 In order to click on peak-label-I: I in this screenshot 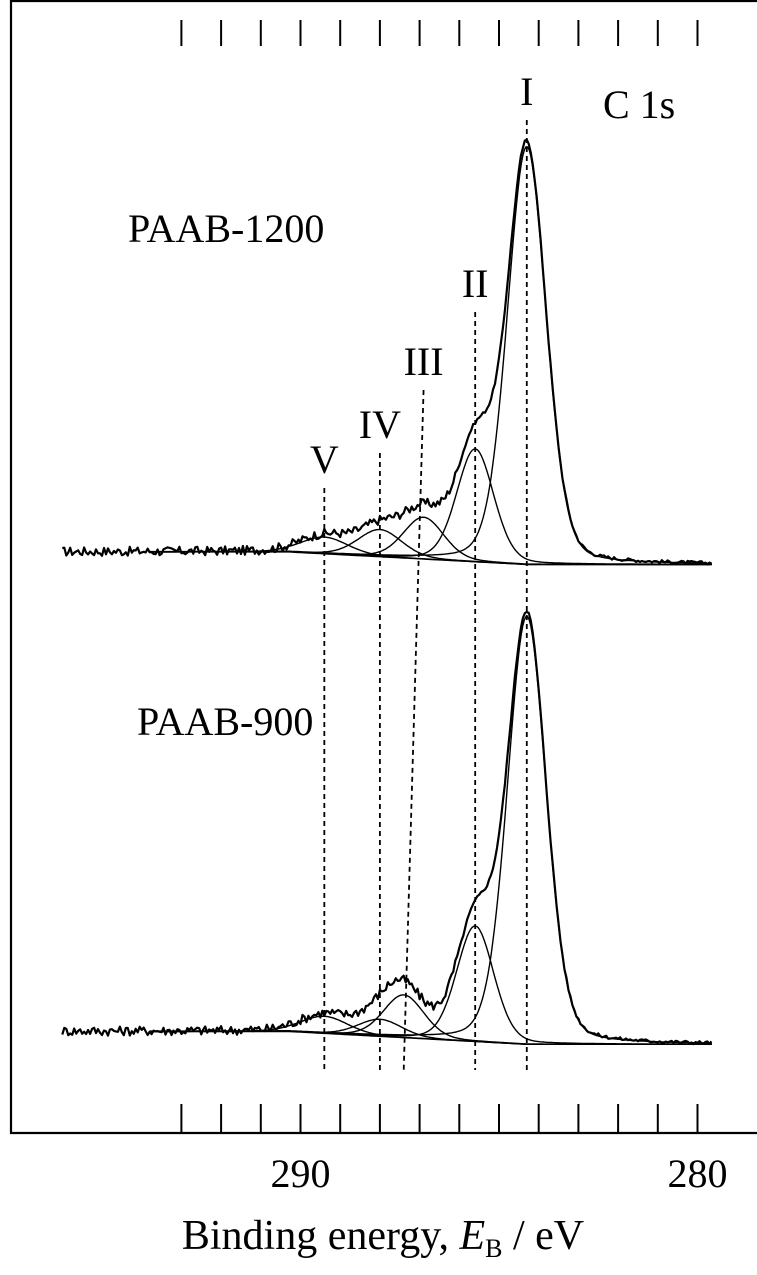, I will do `click(526, 91)`.